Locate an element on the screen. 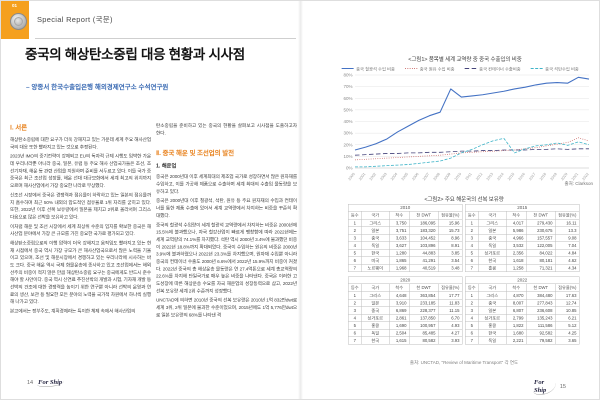 The height and width of the screenshot is (400, 600). footer-right: For Ship 15 is located at coordinates (549, 386).